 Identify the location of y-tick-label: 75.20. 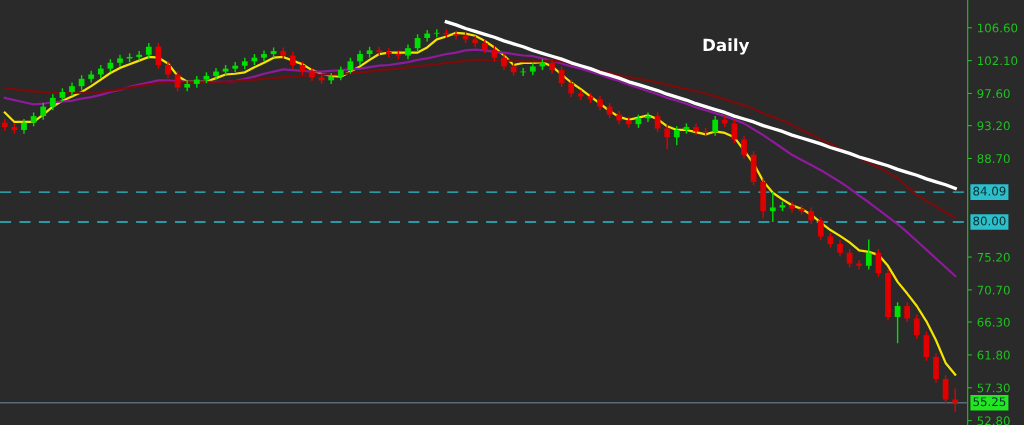
(993, 257).